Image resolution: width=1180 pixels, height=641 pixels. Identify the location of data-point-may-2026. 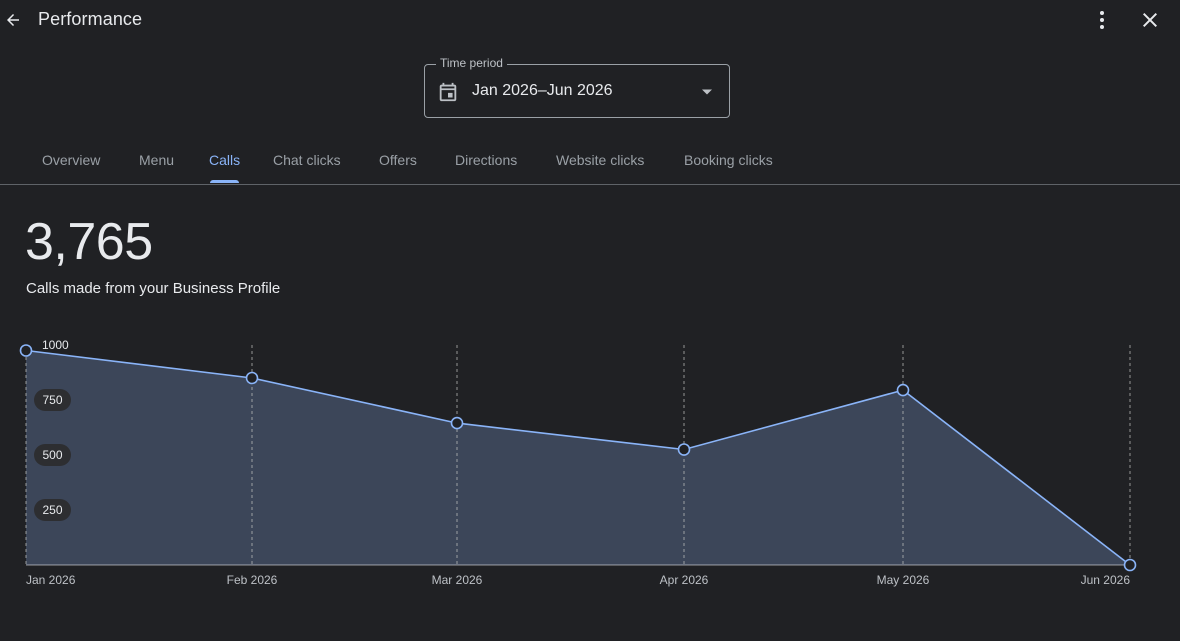
(903, 390).